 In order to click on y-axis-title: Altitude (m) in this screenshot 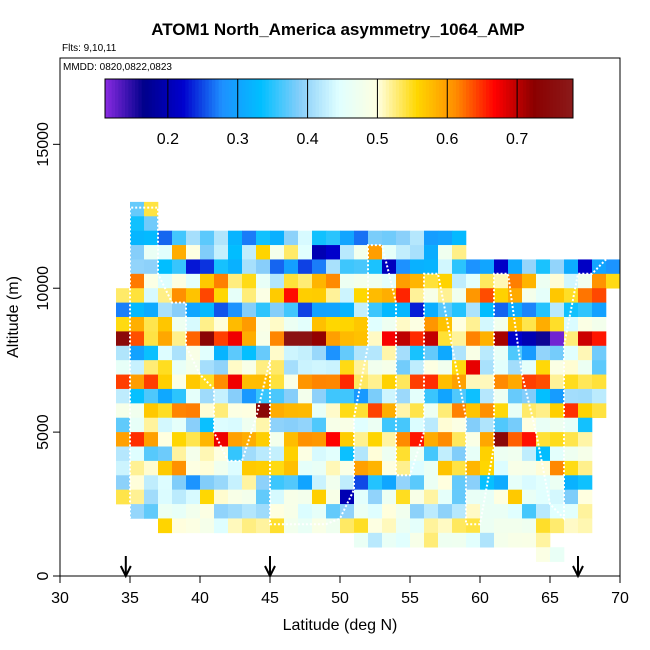, I will do `click(13, 317)`.